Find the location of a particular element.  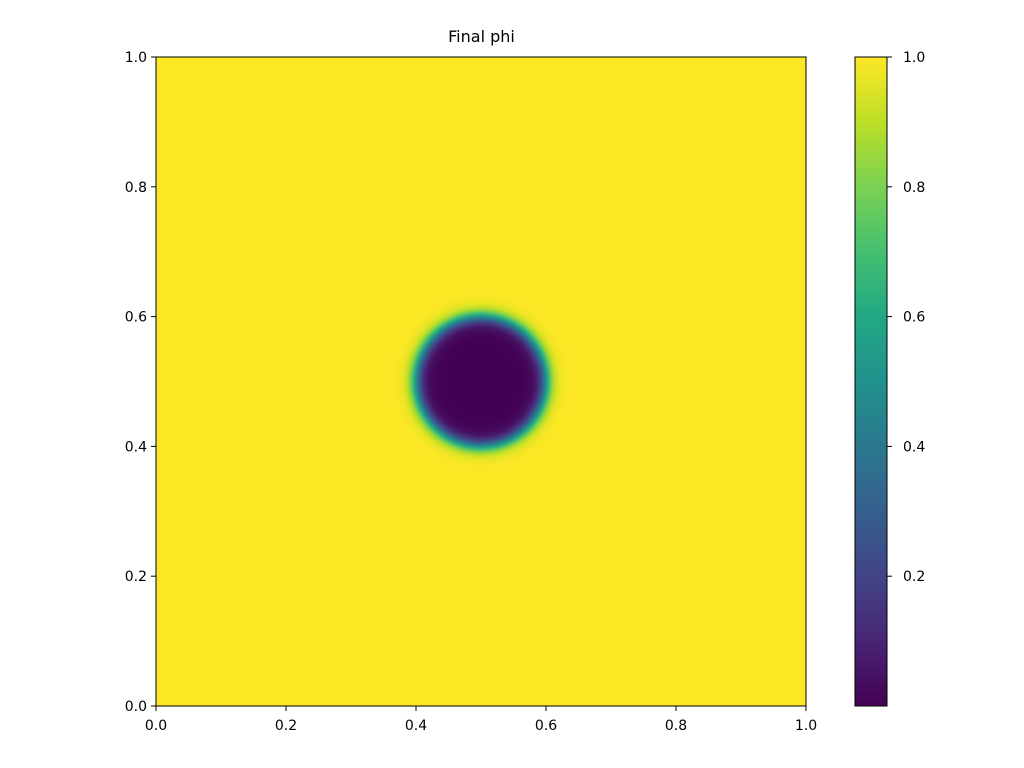

x-axis: 0.0 0.2 0.4 0.6 0.8 1.0 is located at coordinates (481, 720).